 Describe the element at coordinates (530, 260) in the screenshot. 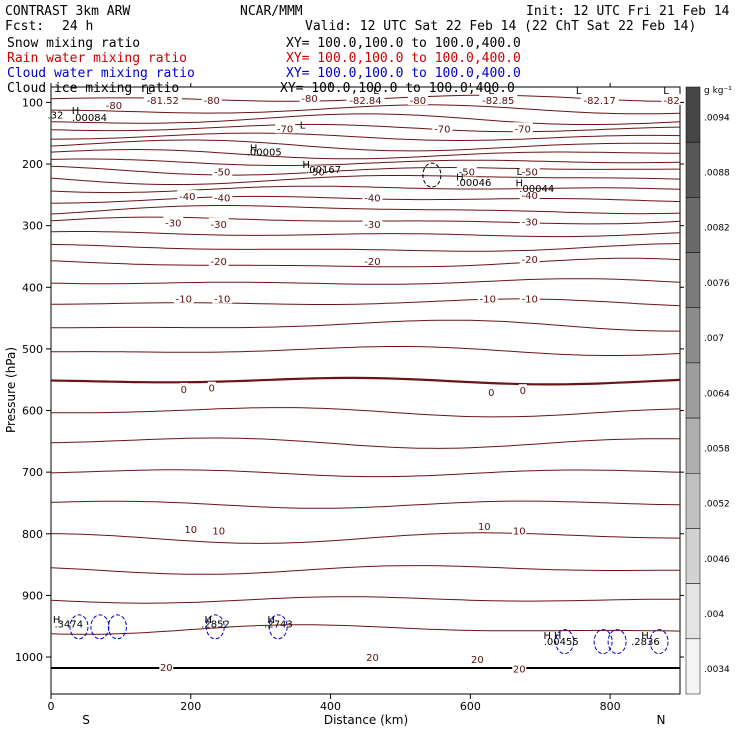

I see `contour-label: -20` at that location.